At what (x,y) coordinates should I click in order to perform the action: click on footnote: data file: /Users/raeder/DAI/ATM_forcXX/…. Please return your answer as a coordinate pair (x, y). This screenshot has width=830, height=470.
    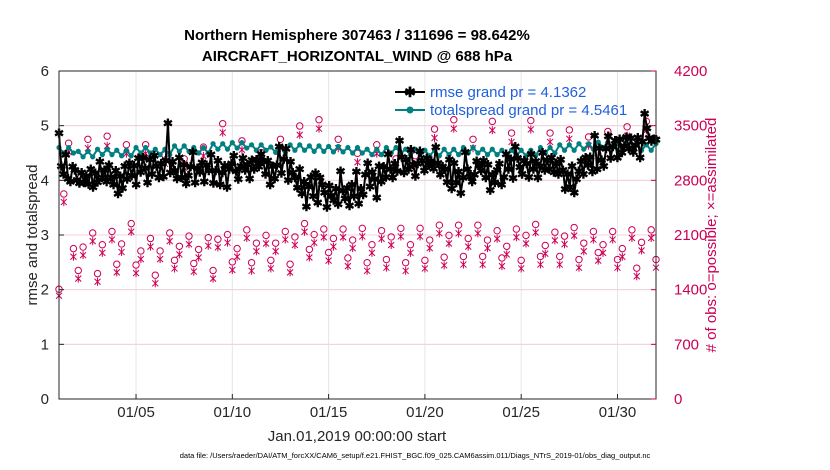
    Looking at the image, I should click on (415, 455).